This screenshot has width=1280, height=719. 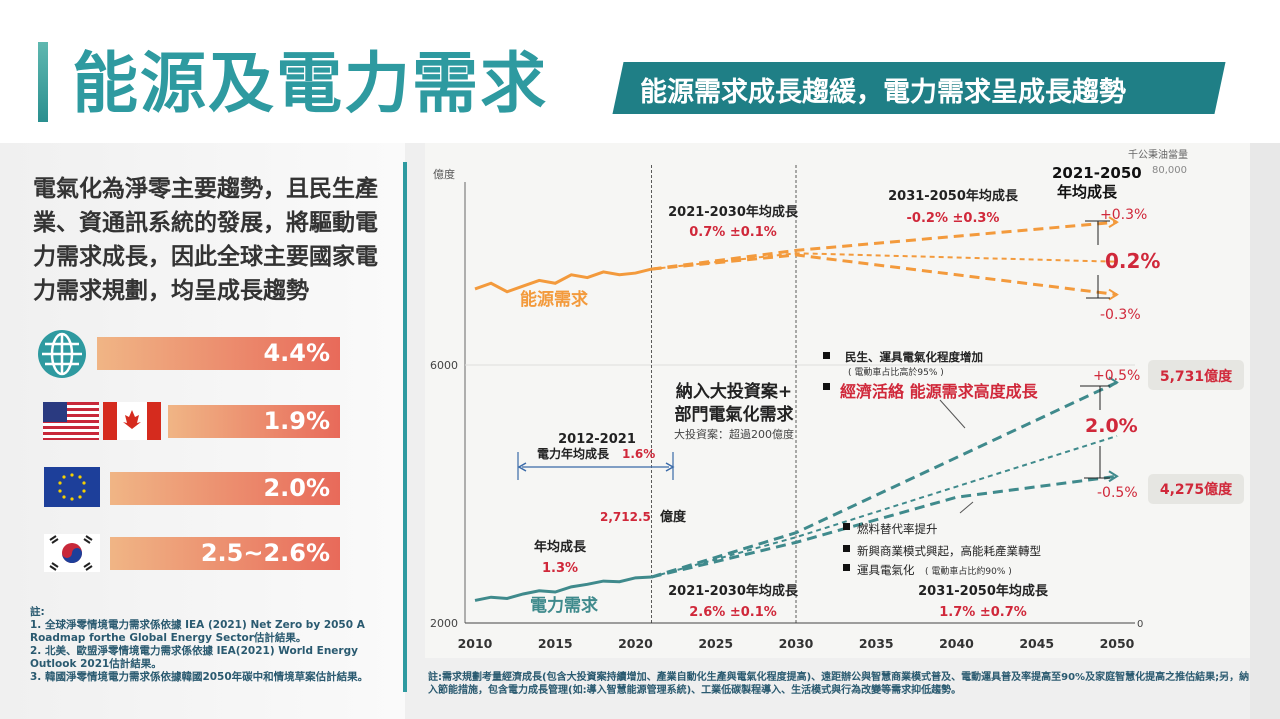 What do you see at coordinates (949, 551) in the screenshot?
I see `low-bullet-2: 新興商業模式興起，高能耗產業轉型` at bounding box center [949, 551].